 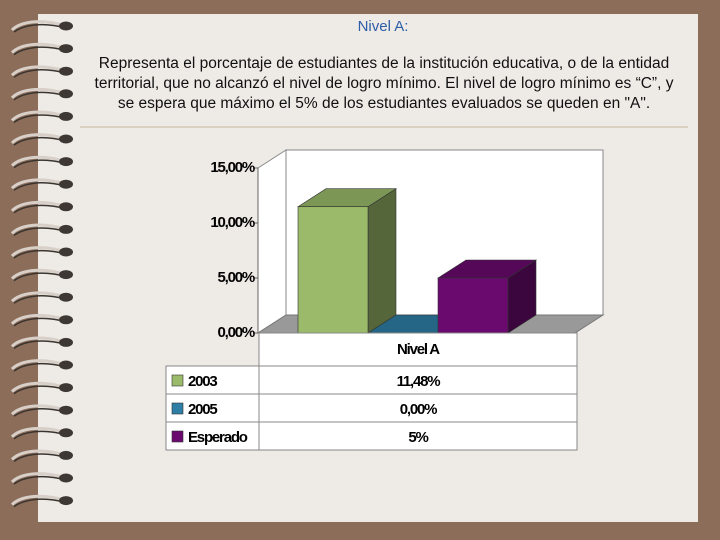 I want to click on y-tick-label: 10,00%, so click(x=232, y=222).